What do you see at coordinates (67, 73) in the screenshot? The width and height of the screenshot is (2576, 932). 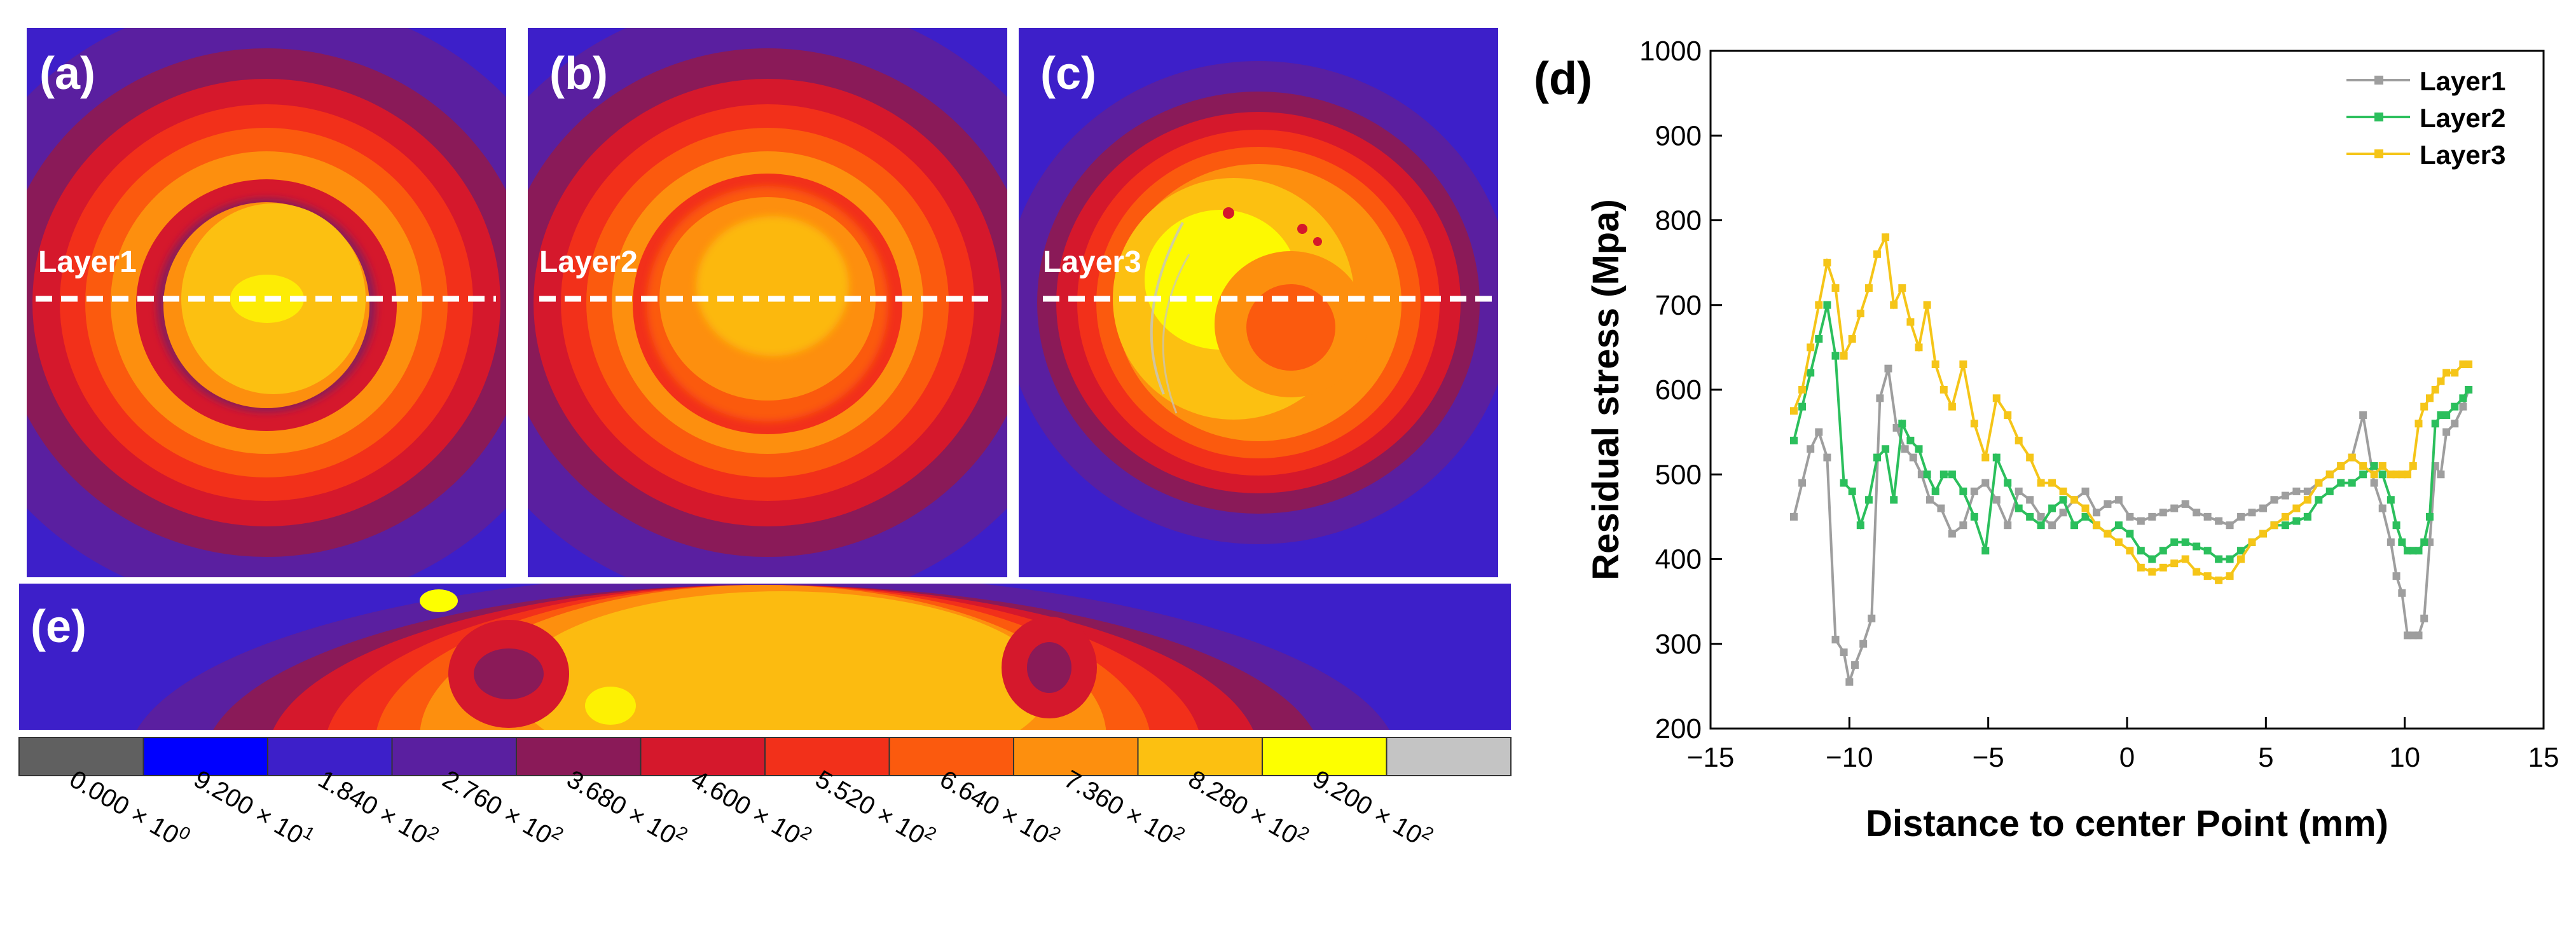 I see `panel-label-a: (a)` at bounding box center [67, 73].